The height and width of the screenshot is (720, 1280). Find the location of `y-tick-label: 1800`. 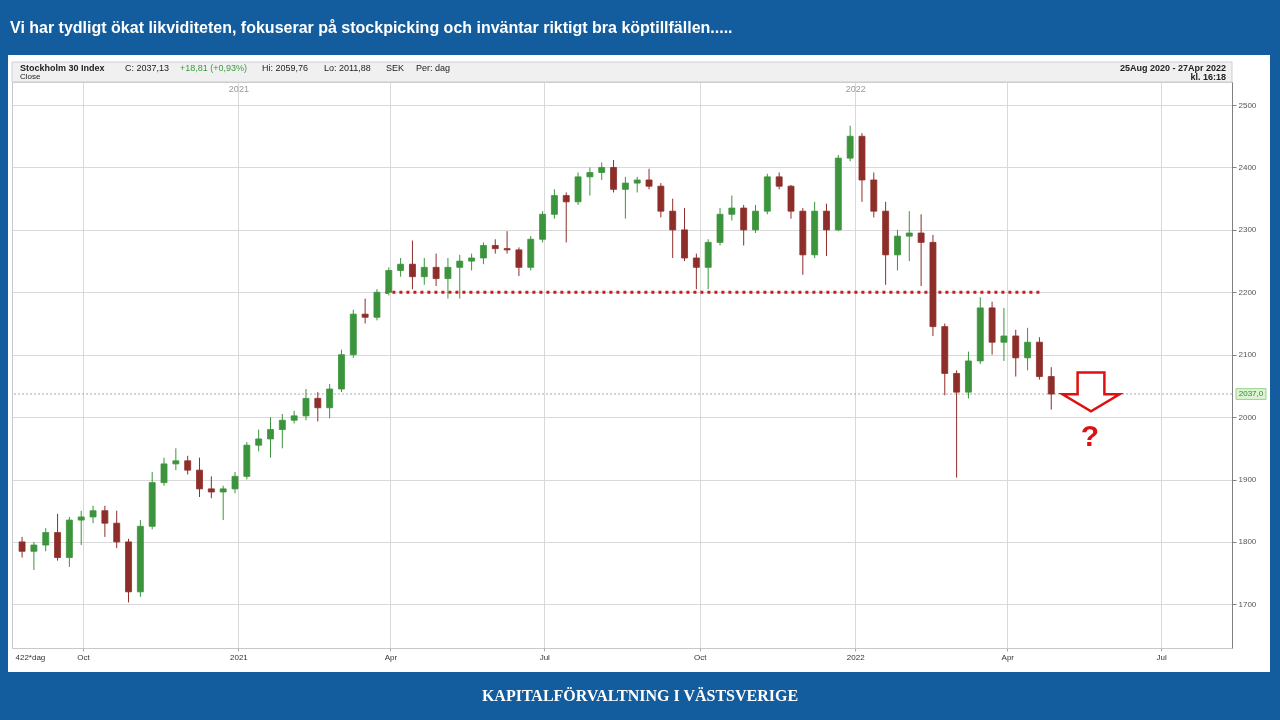

y-tick-label: 1800 is located at coordinates (1247, 542).